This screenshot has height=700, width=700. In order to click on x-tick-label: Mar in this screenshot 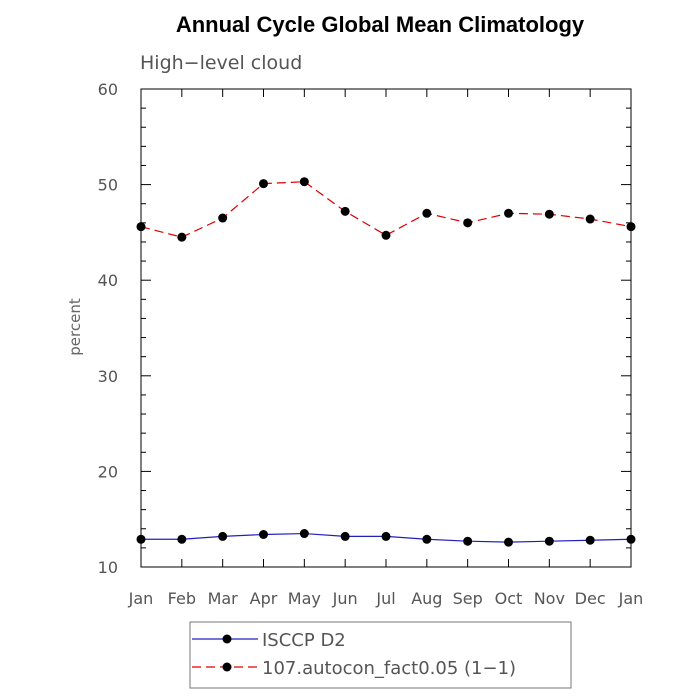, I will do `click(223, 598)`.